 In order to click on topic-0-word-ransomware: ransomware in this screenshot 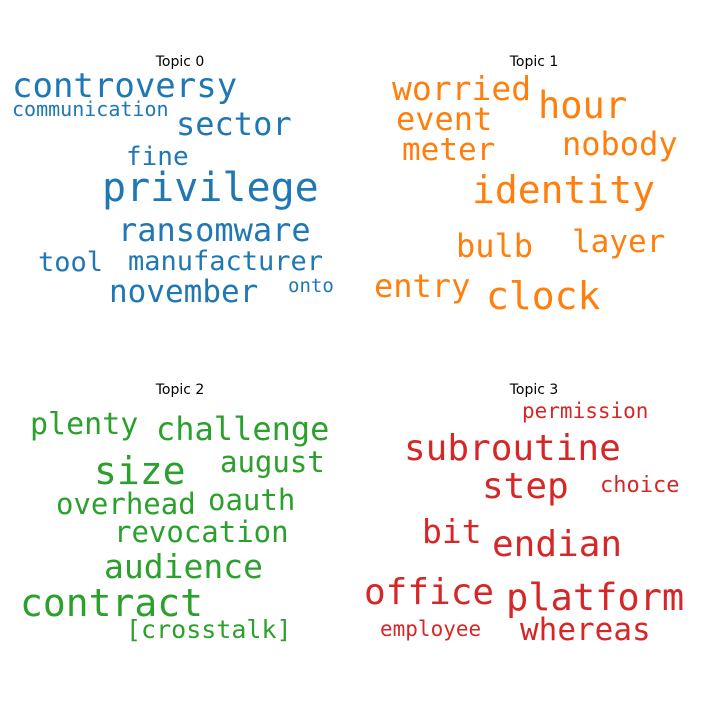, I will do `click(214, 230)`.